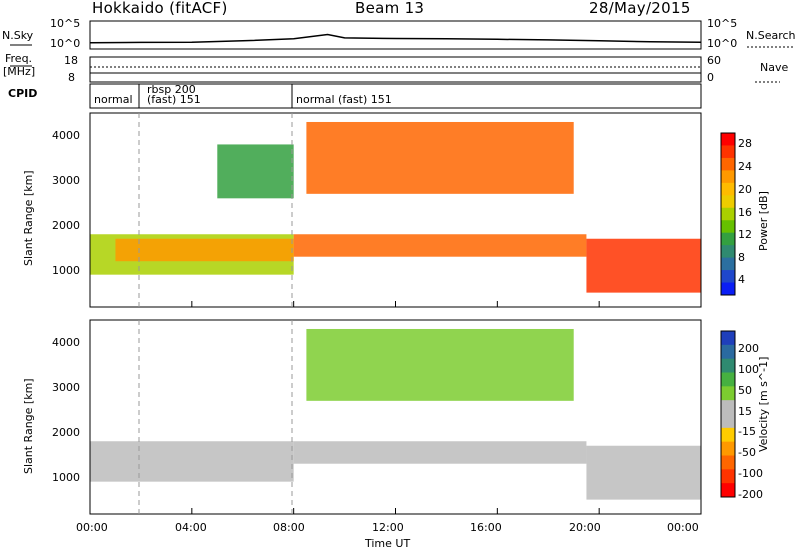 The width and height of the screenshot is (800, 554). I want to click on nave-tick-bottom: 0, so click(710, 77).